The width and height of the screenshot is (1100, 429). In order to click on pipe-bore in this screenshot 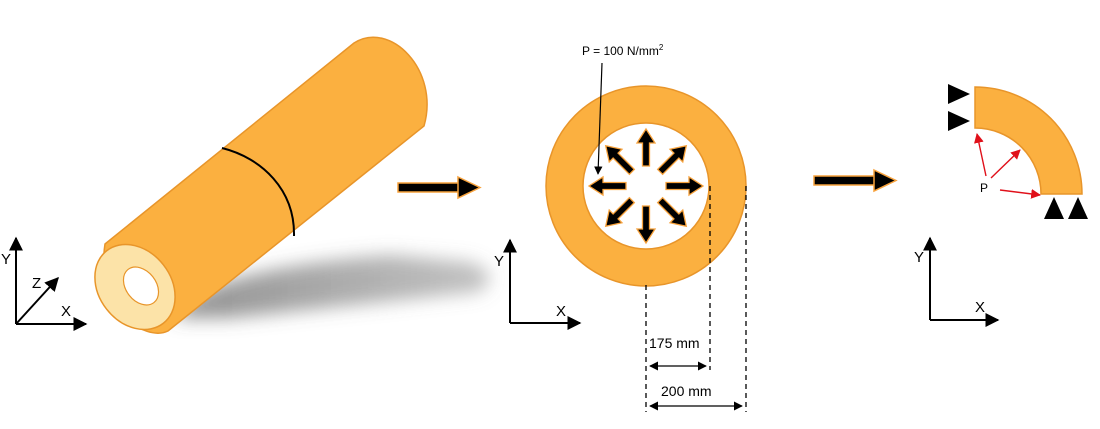, I will do `click(141, 286)`.